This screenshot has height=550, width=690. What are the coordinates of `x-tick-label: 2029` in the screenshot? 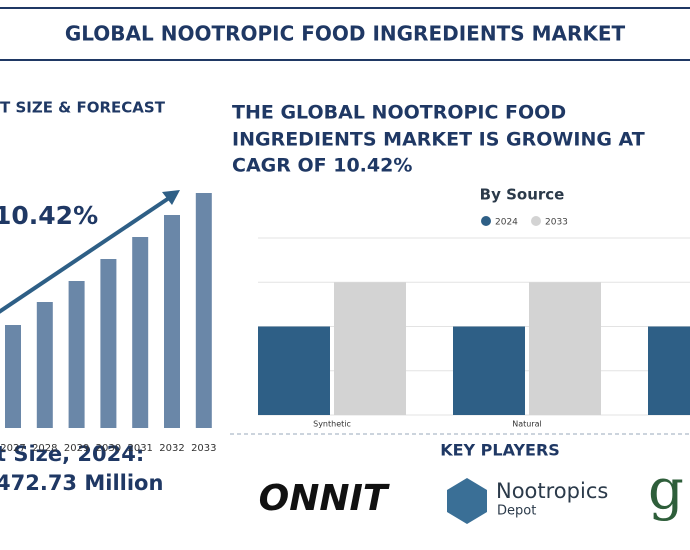 It's located at (76, 448).